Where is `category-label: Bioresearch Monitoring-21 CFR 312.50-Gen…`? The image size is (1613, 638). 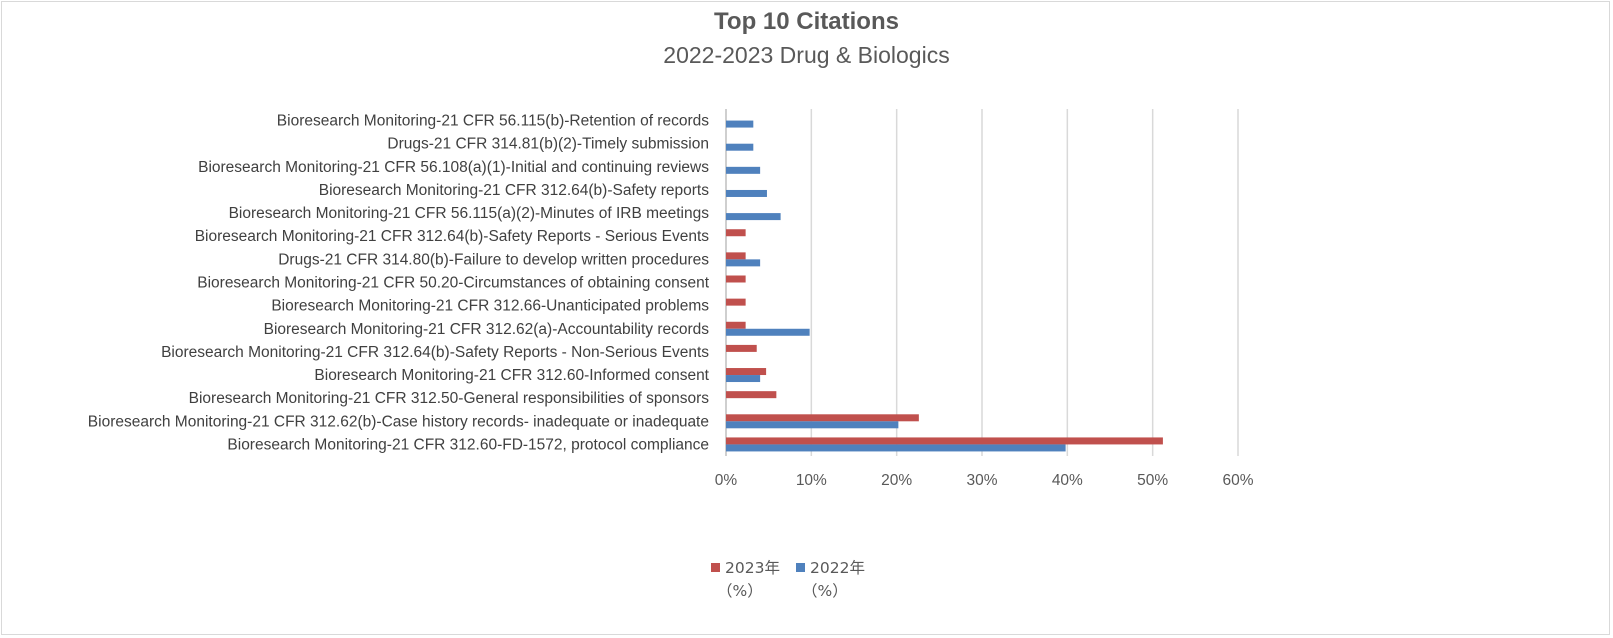
category-label: Bioresearch Monitoring-21 CFR 312.50-Gen… is located at coordinates (449, 398).